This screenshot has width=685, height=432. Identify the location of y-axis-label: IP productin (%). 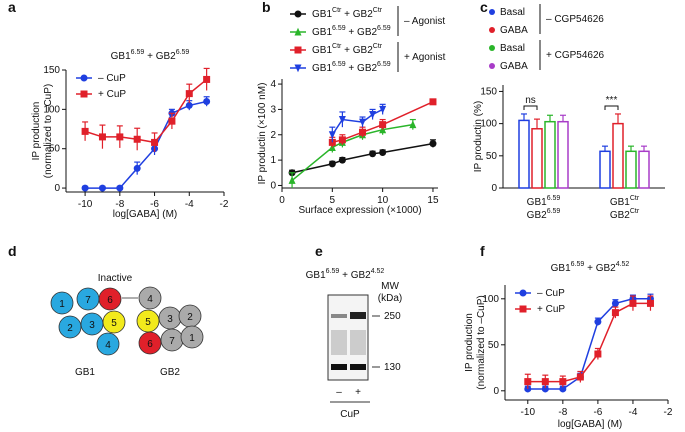
(478, 137).